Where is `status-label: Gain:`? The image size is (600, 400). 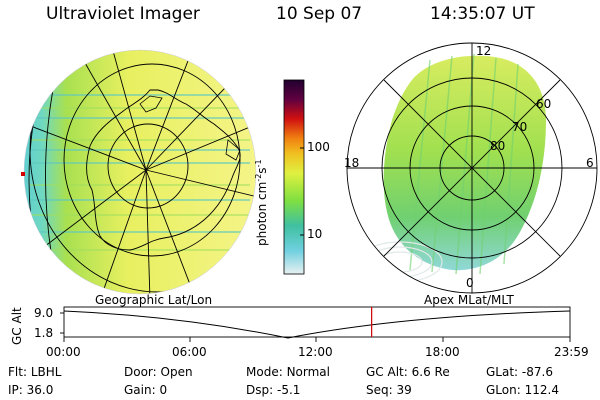 status-label: Gain: is located at coordinates (140, 390).